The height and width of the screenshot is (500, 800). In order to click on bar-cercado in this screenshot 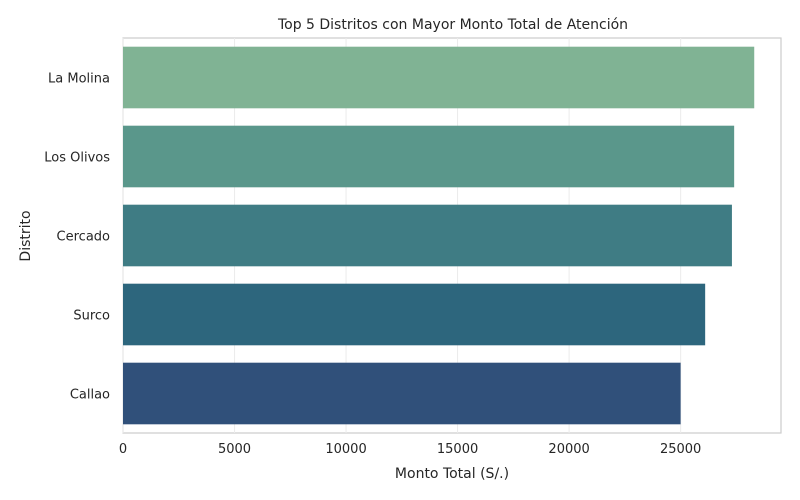, I will do `click(427, 235)`.